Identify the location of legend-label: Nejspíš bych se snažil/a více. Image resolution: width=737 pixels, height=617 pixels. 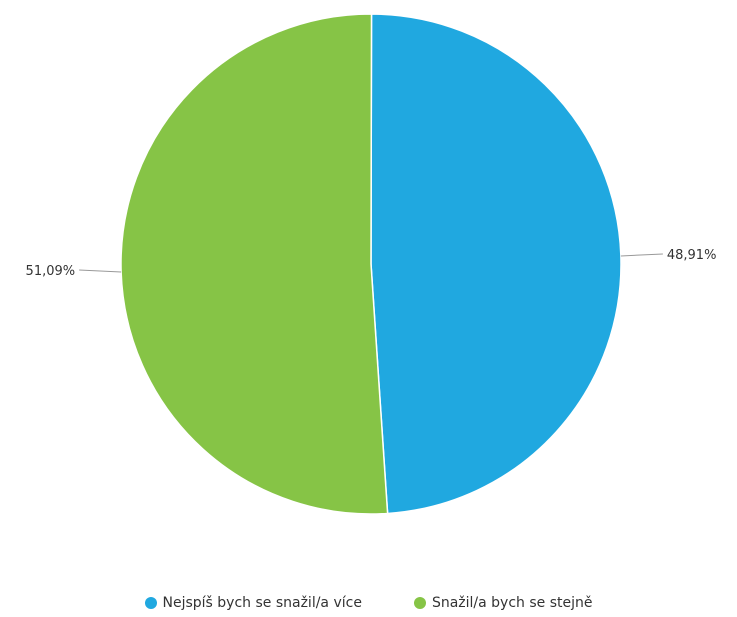
(262, 603).